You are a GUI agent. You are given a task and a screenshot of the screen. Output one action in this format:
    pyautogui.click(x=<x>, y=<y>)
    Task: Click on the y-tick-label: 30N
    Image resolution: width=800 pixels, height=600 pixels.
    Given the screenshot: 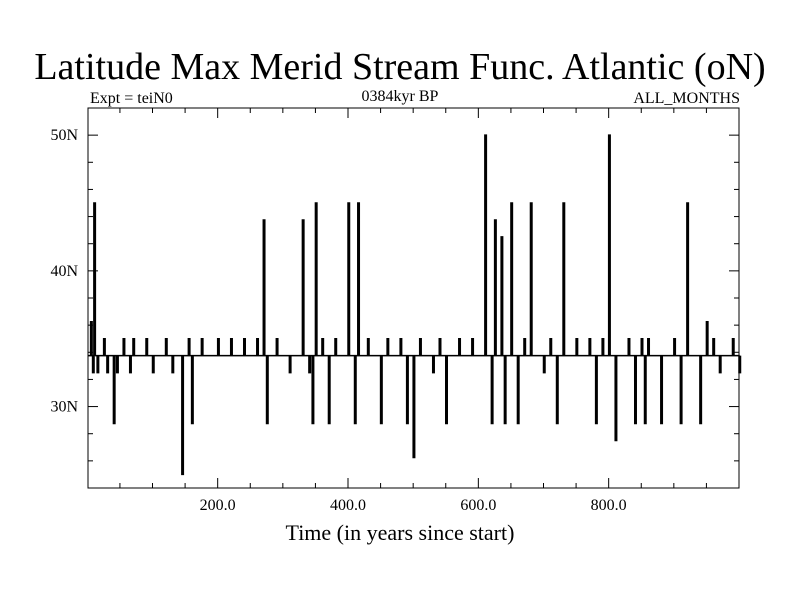 What is the action you would take?
    pyautogui.click(x=64, y=407)
    